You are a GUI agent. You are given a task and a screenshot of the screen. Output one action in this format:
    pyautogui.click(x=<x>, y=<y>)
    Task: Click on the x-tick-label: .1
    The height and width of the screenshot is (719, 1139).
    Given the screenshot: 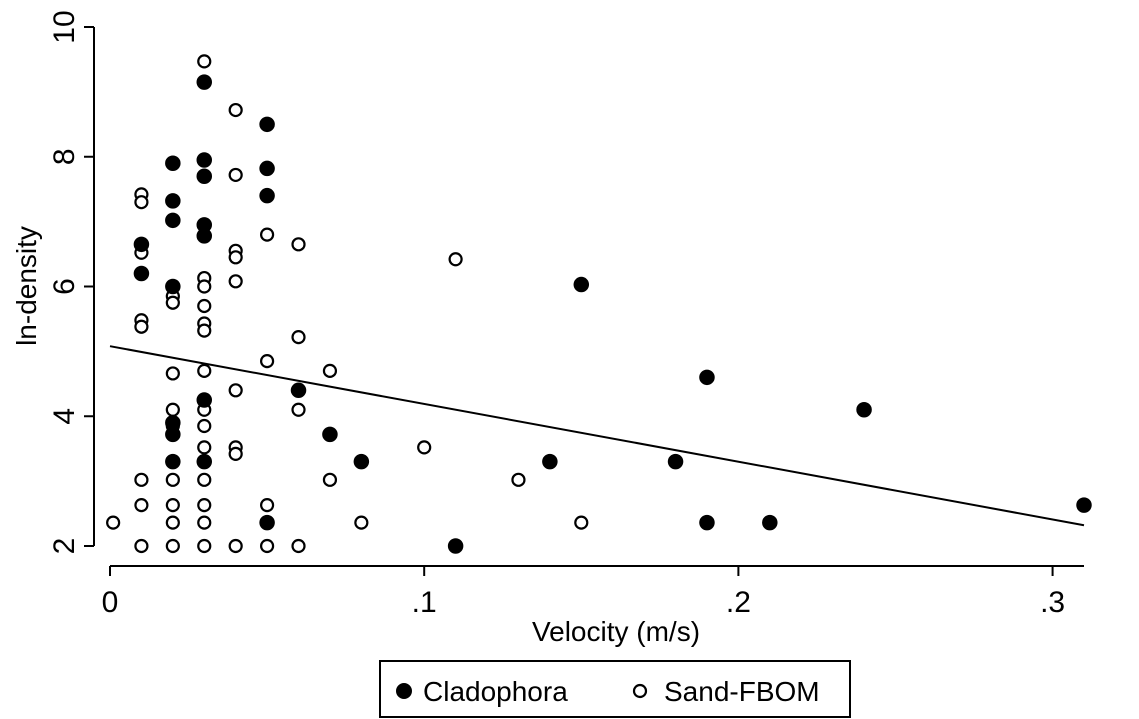 What is the action you would take?
    pyautogui.click(x=424, y=602)
    